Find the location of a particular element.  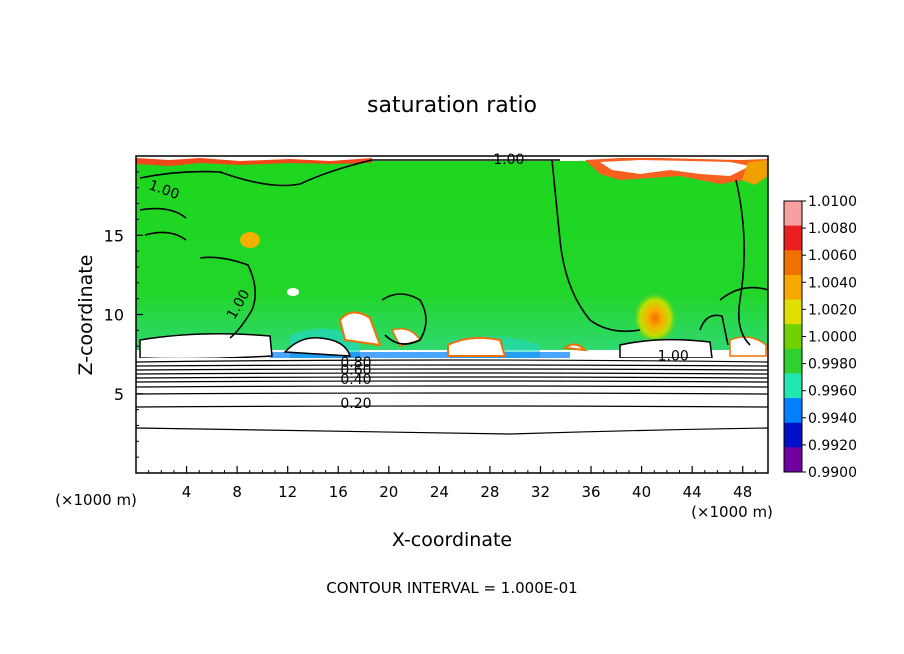

x-tick-label: 12 is located at coordinates (287, 492).